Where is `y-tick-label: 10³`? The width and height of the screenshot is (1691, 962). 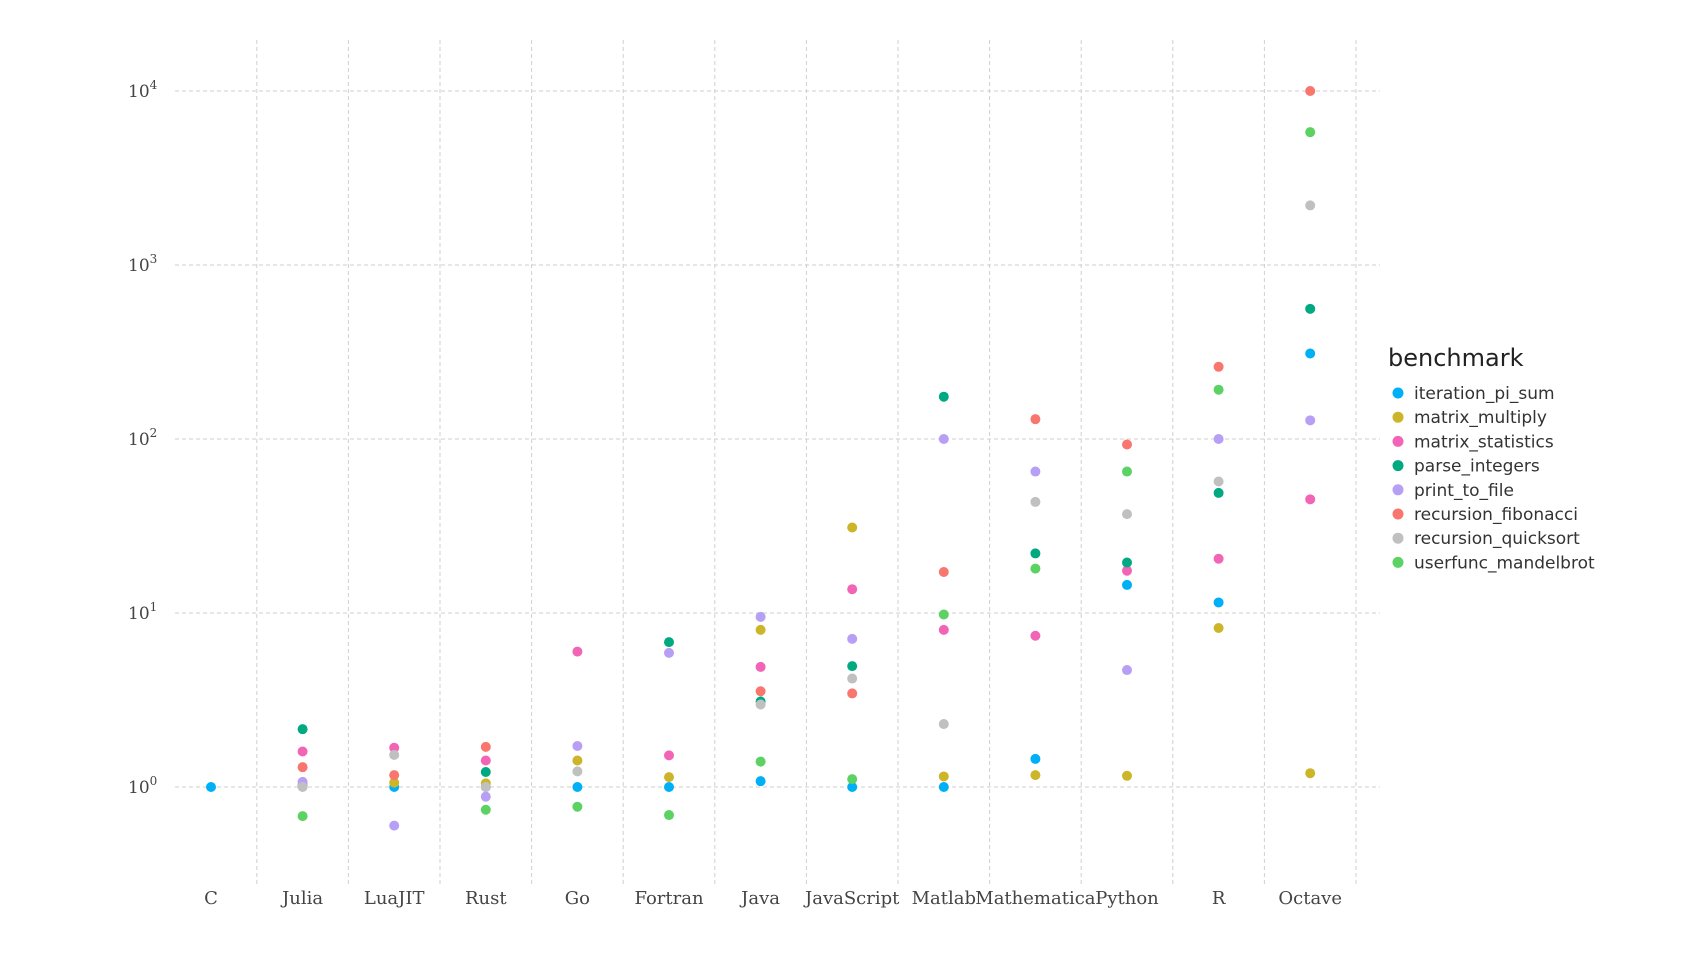
y-tick-label: 10³ is located at coordinates (142, 264).